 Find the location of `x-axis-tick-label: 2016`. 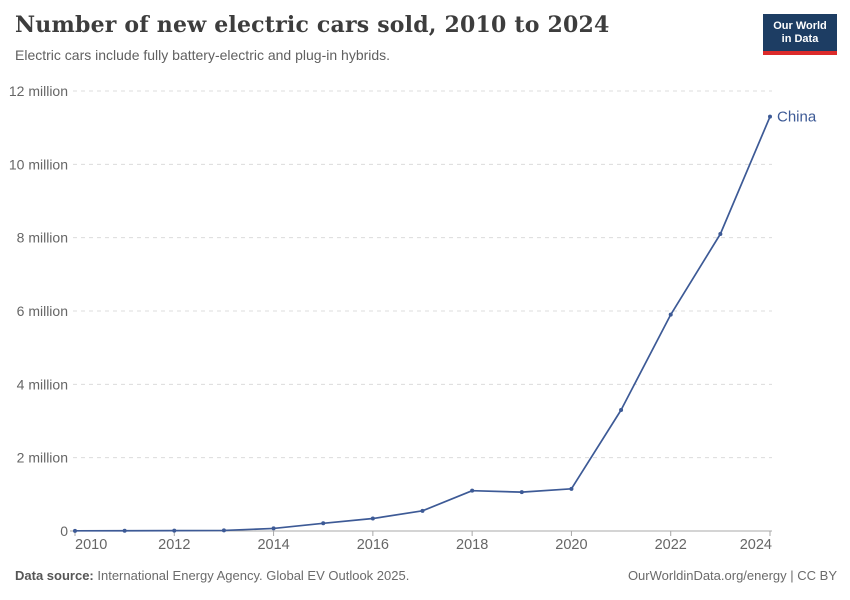

x-axis-tick-label: 2016 is located at coordinates (373, 545).